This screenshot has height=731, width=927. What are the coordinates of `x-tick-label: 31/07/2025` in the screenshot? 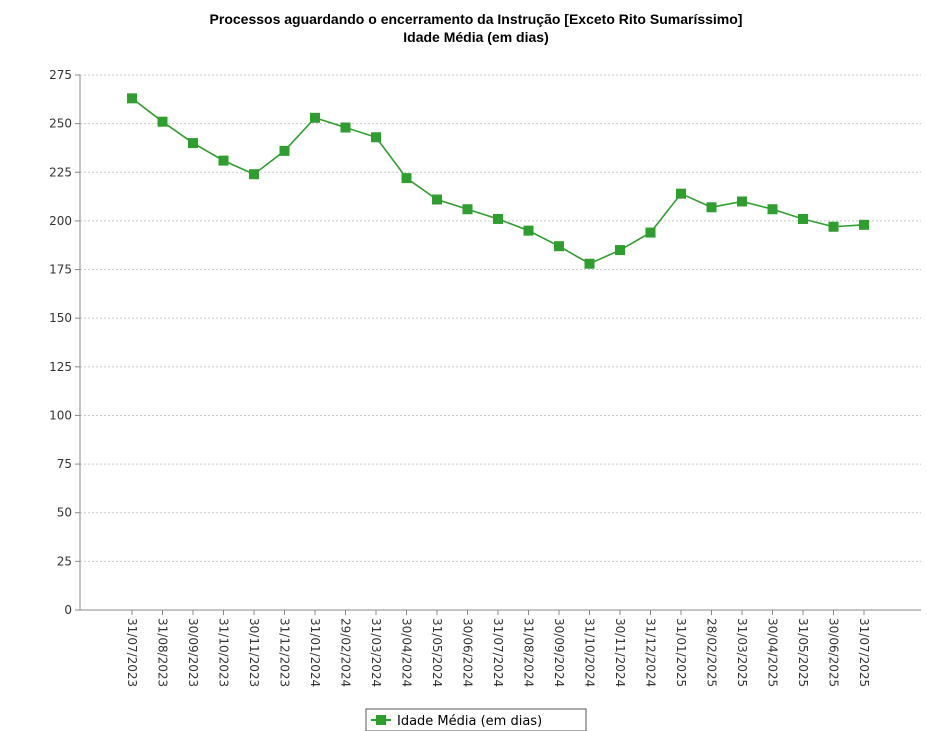 It's located at (864, 652).